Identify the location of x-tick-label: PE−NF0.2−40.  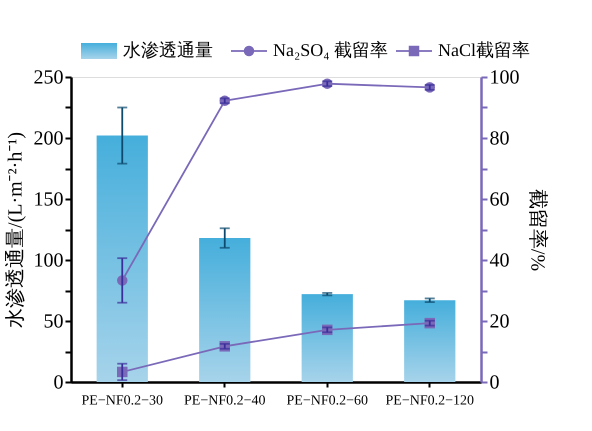
(225, 401).